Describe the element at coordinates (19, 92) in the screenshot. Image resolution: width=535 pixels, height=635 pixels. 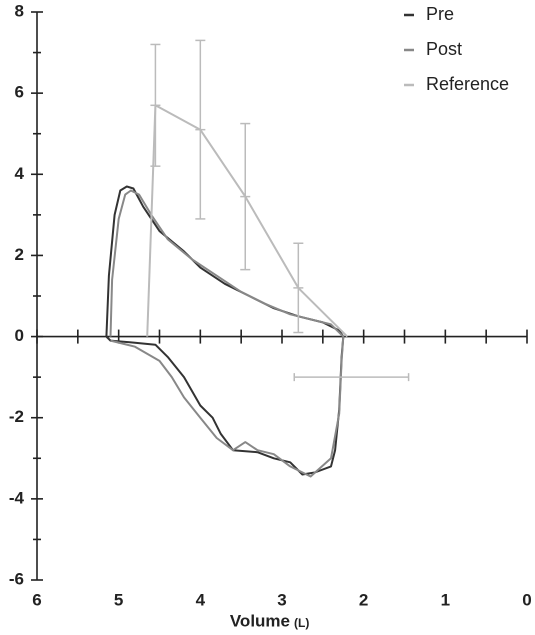
I see `y-tick-label: 6` at that location.